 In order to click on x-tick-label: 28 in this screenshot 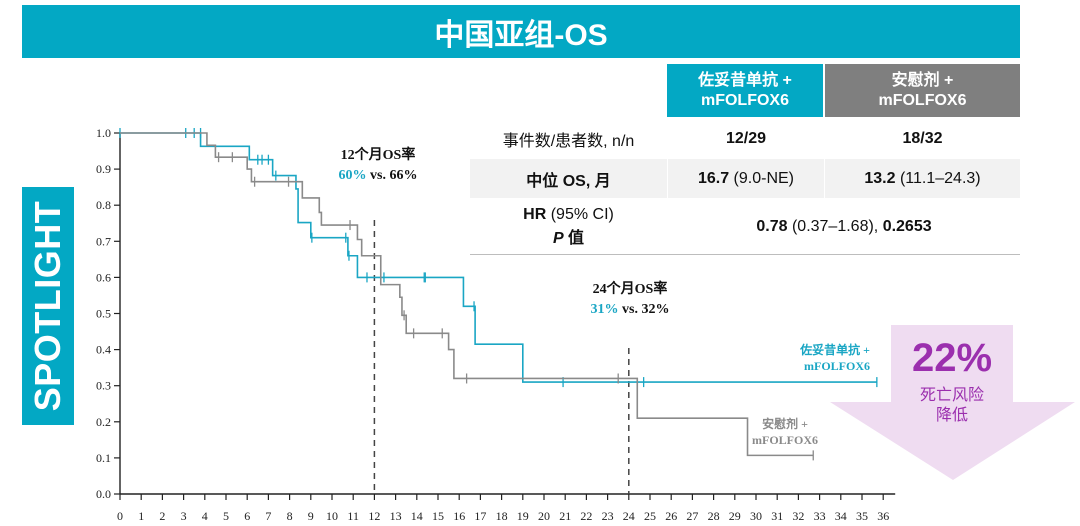, I will do `click(714, 516)`.